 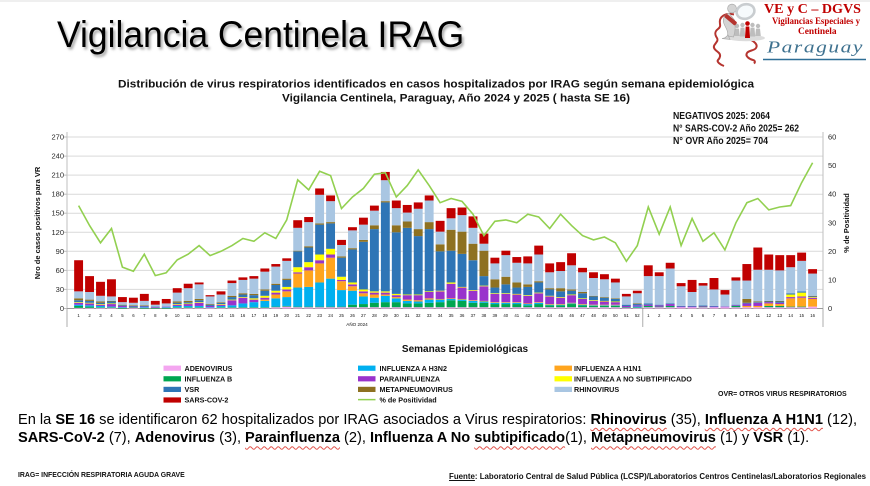 What do you see at coordinates (720, 141) in the screenshot?
I see `svg-text: N° OVR Año 2025= 704` at bounding box center [720, 141].